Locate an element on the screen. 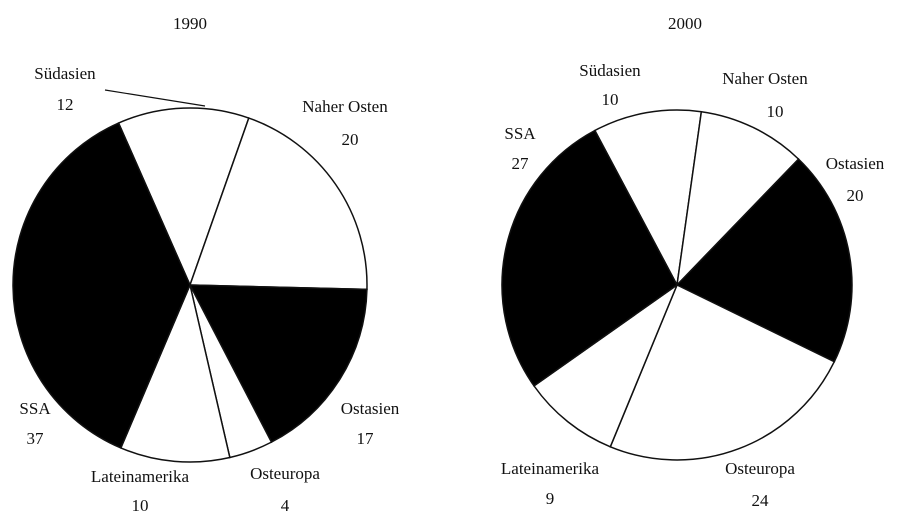  chart-title: 2000 is located at coordinates (685, 23).